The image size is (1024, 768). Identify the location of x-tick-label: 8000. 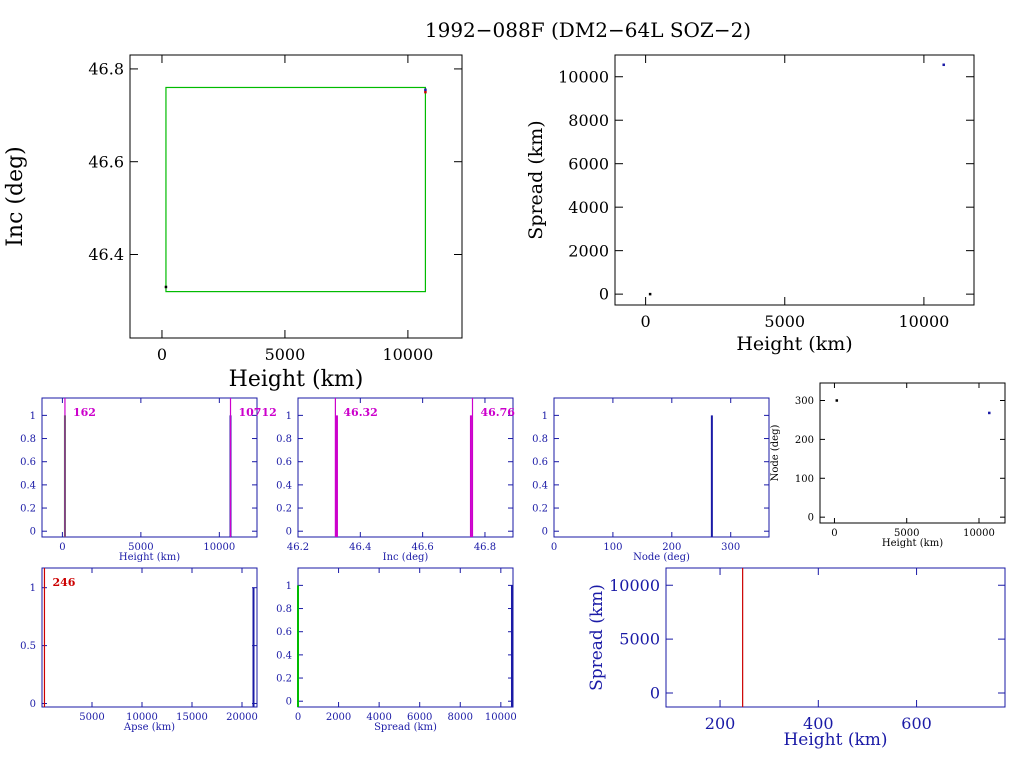
(460, 717).